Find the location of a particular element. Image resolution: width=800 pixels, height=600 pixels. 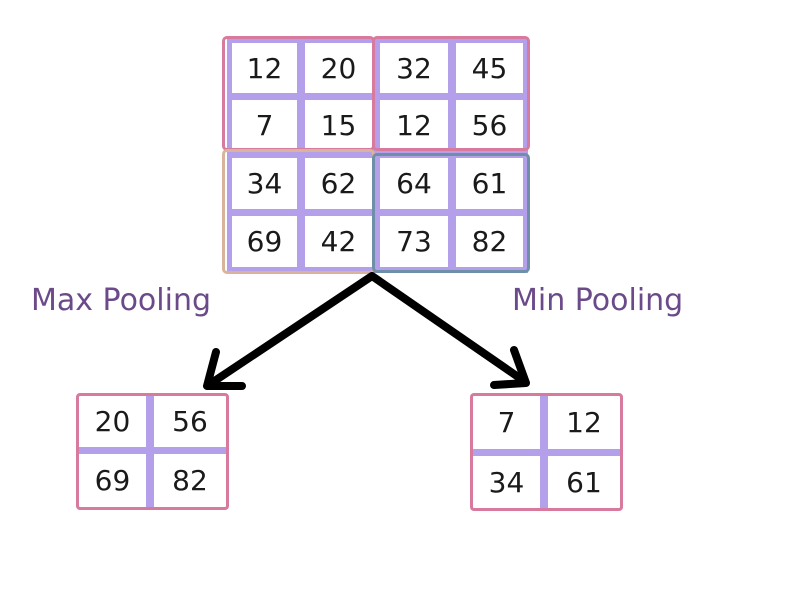

matrix-cell: 42 is located at coordinates (338, 241).